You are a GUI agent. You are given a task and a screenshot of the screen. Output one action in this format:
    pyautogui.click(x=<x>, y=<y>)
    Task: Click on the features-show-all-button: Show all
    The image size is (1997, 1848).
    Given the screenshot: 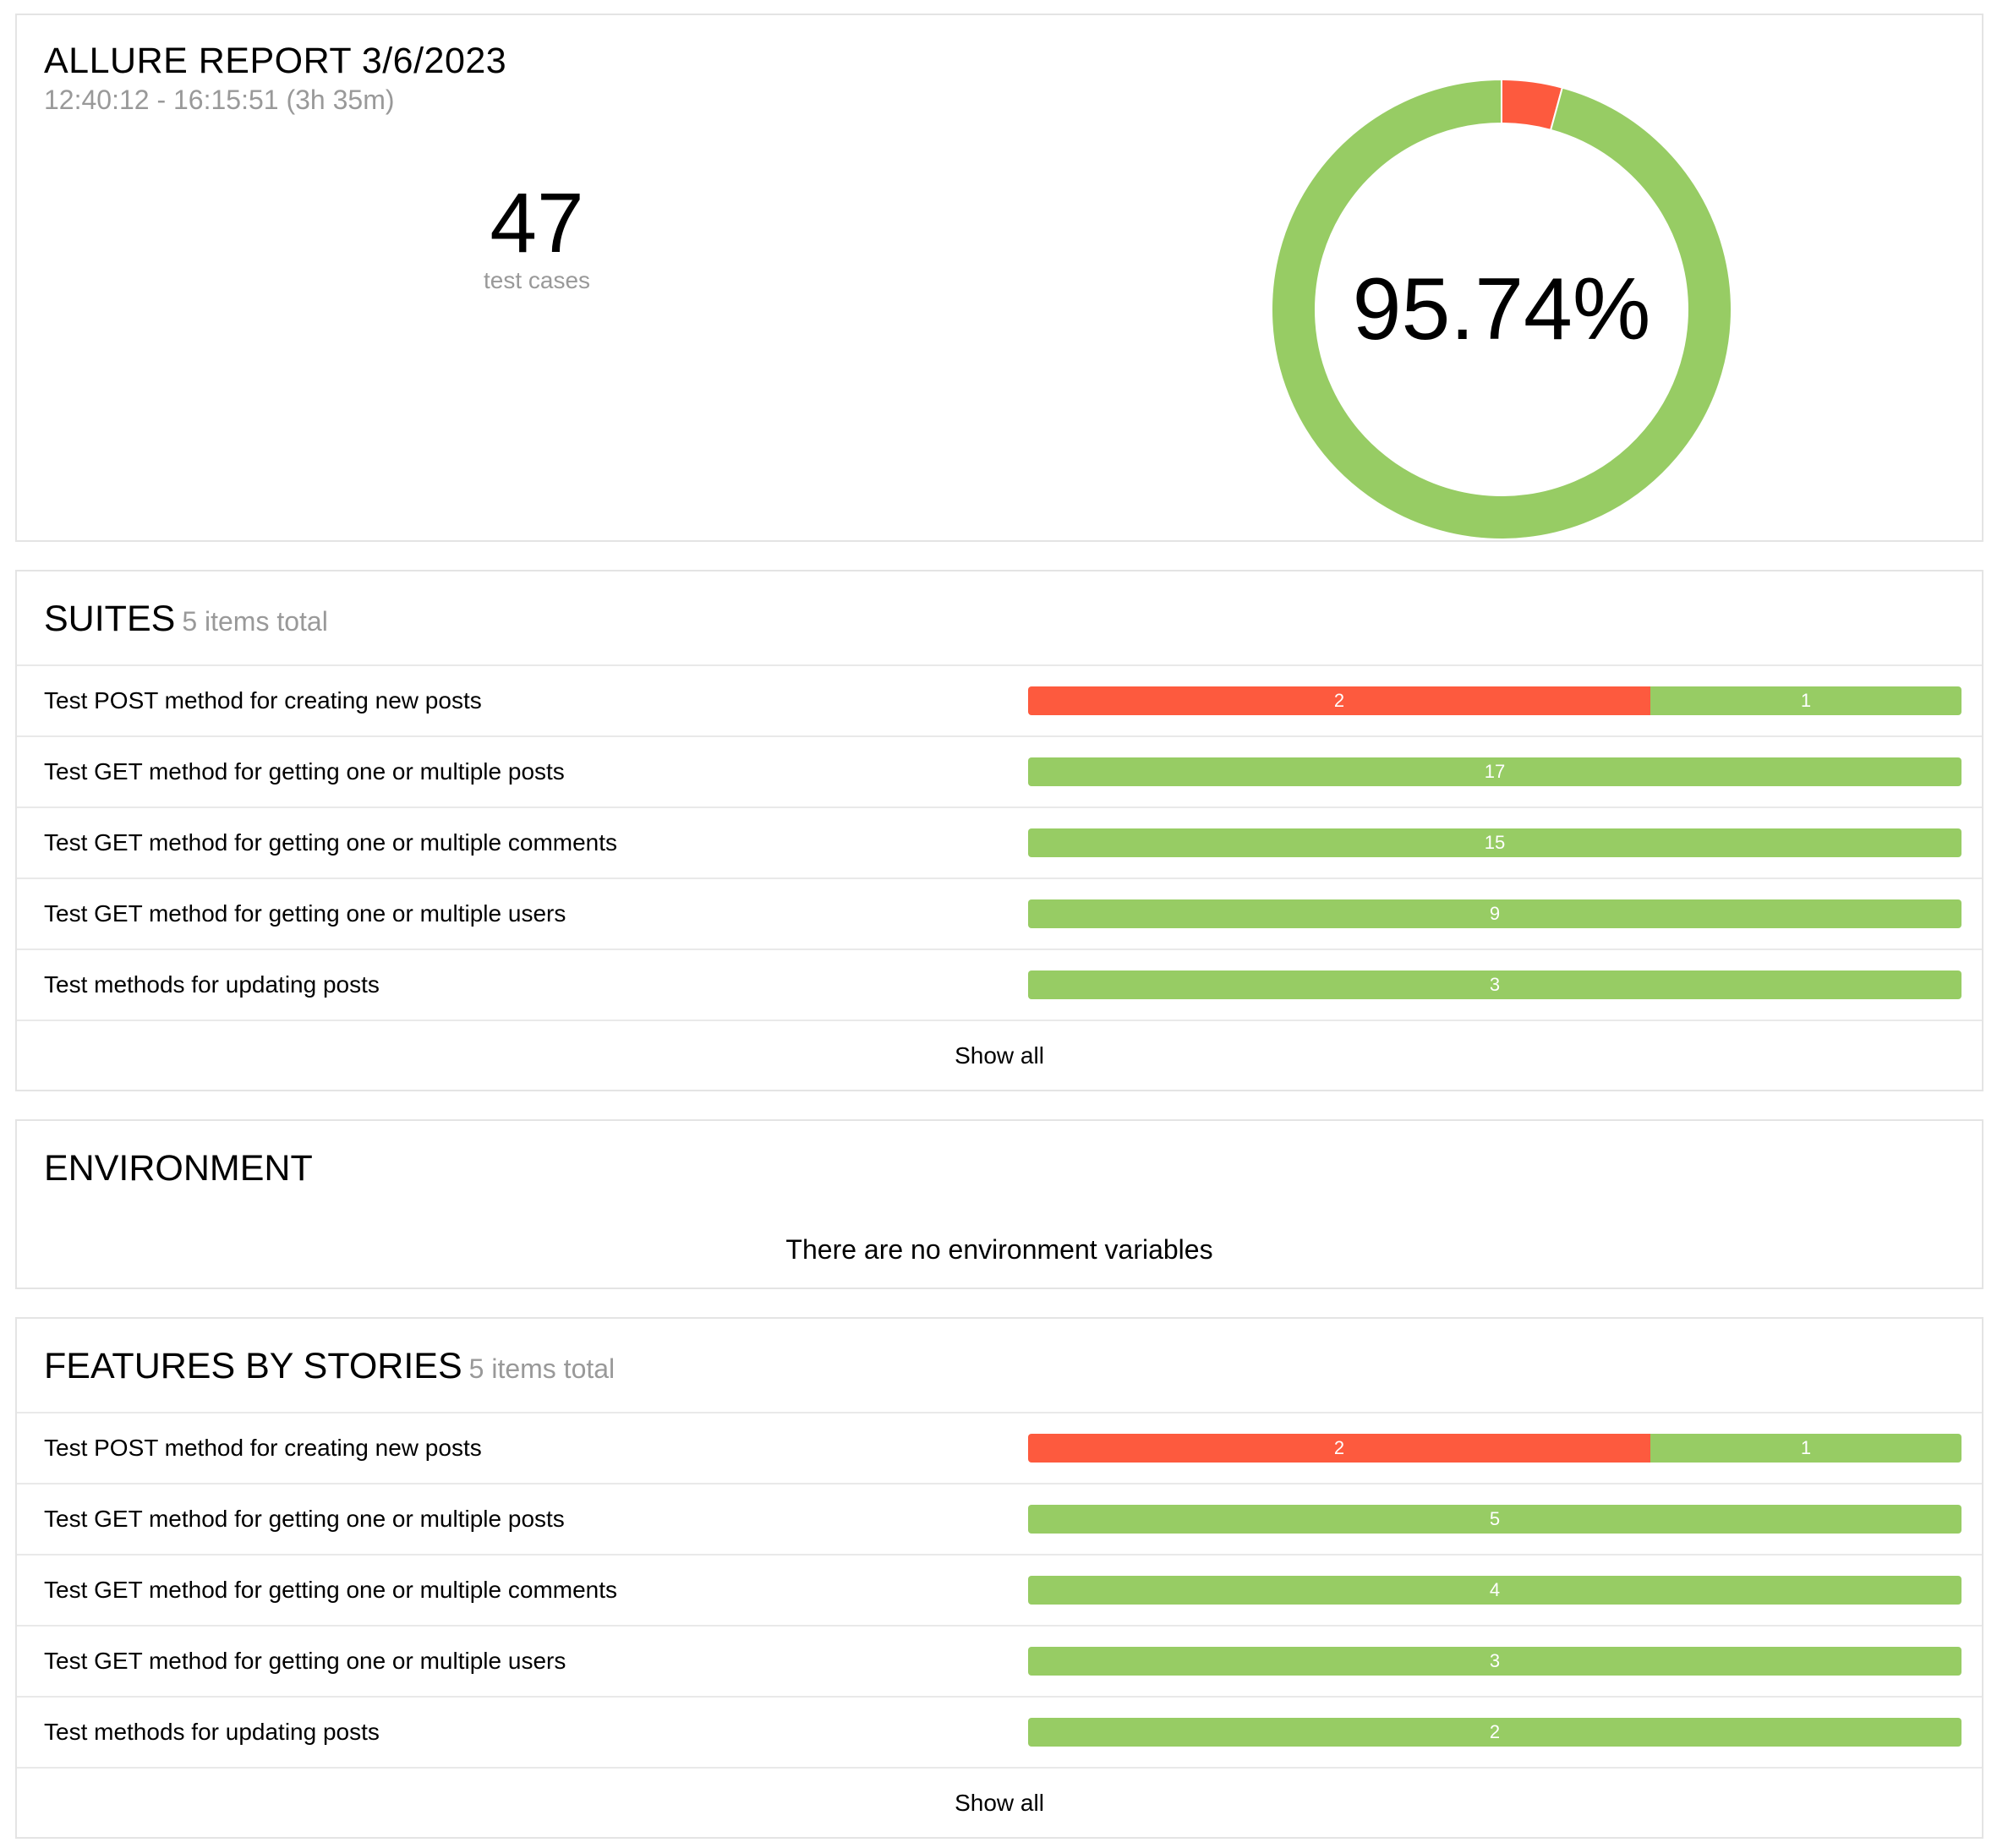 What is the action you would take?
    pyautogui.click(x=1000, y=1801)
    